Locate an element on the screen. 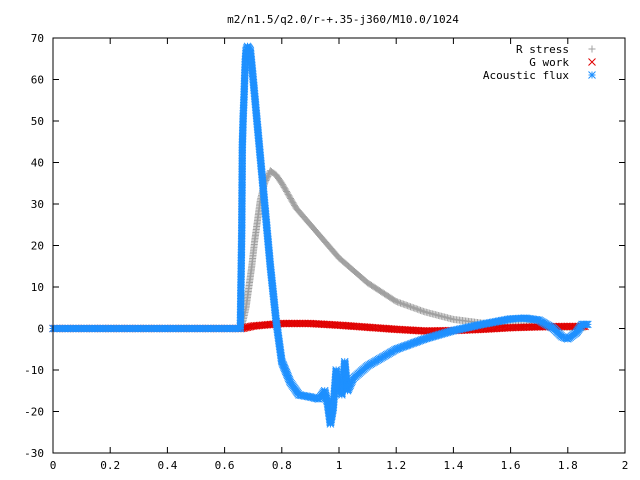  y-tick-label: 30 is located at coordinates (37, 204).